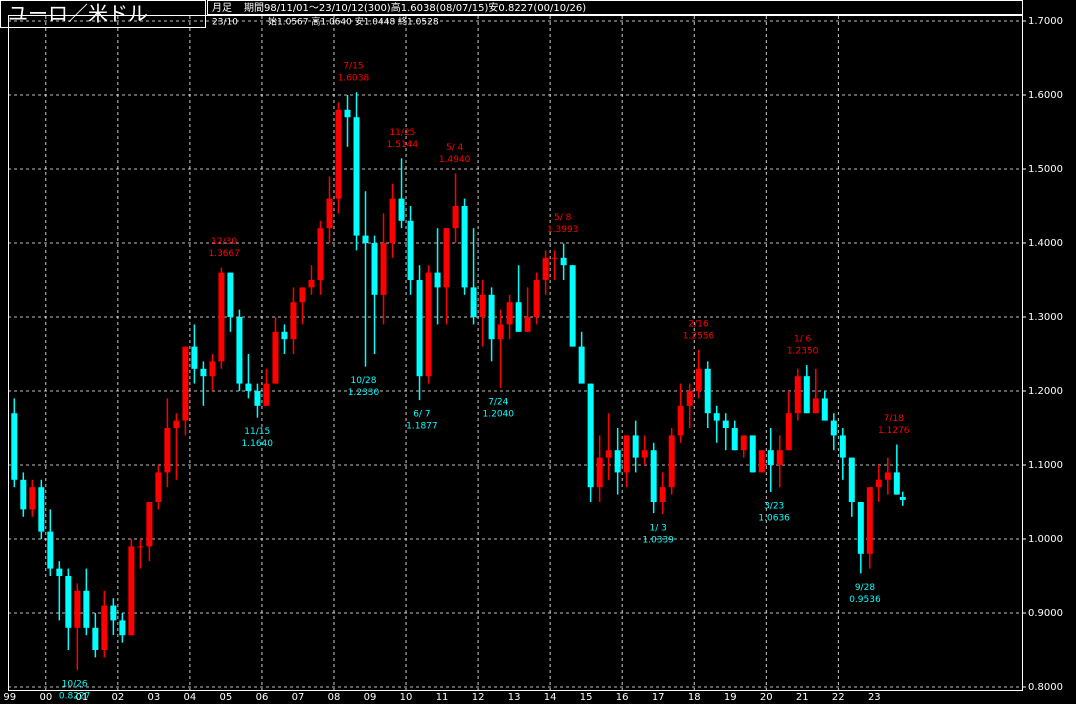 This screenshot has height=704, width=1076. What do you see at coordinates (894, 419) in the screenshot?
I see `annotation-date: 7/18` at bounding box center [894, 419].